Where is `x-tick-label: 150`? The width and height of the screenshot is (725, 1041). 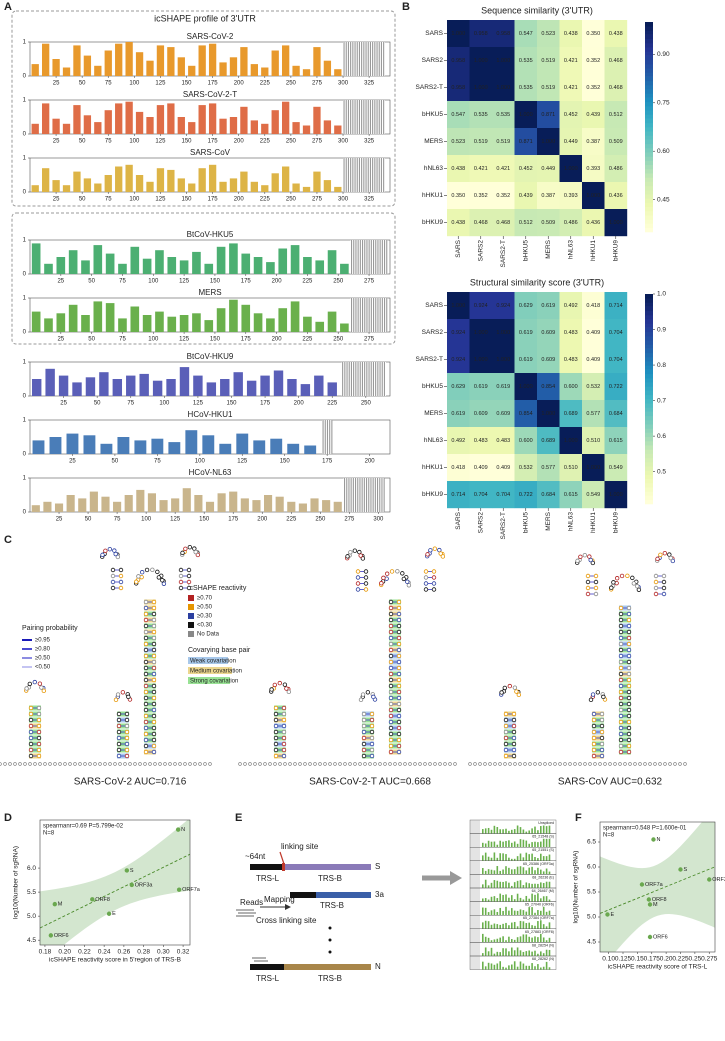
x-tick-label: 150 is located at coordinates (204, 520).